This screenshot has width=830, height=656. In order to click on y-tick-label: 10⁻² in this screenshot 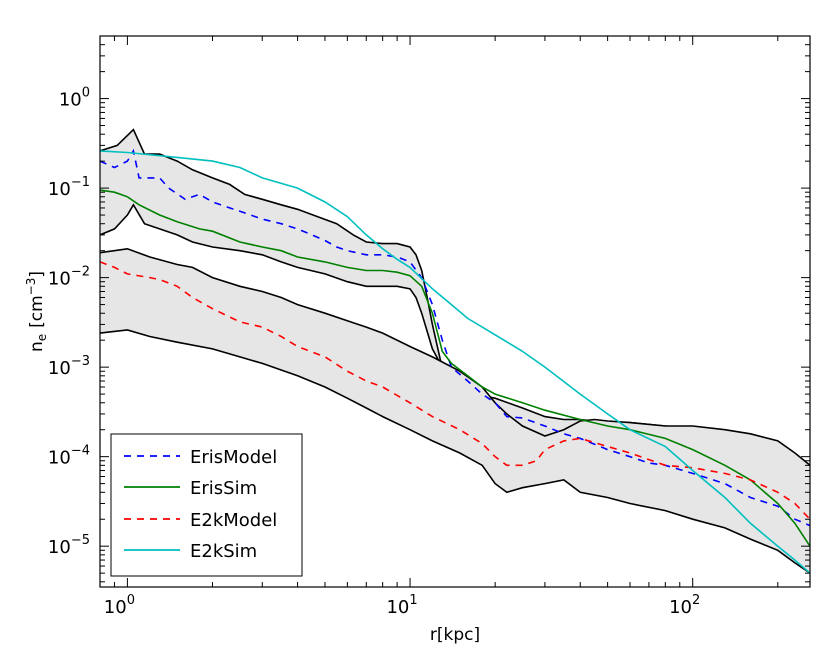, I will do `click(69, 277)`.